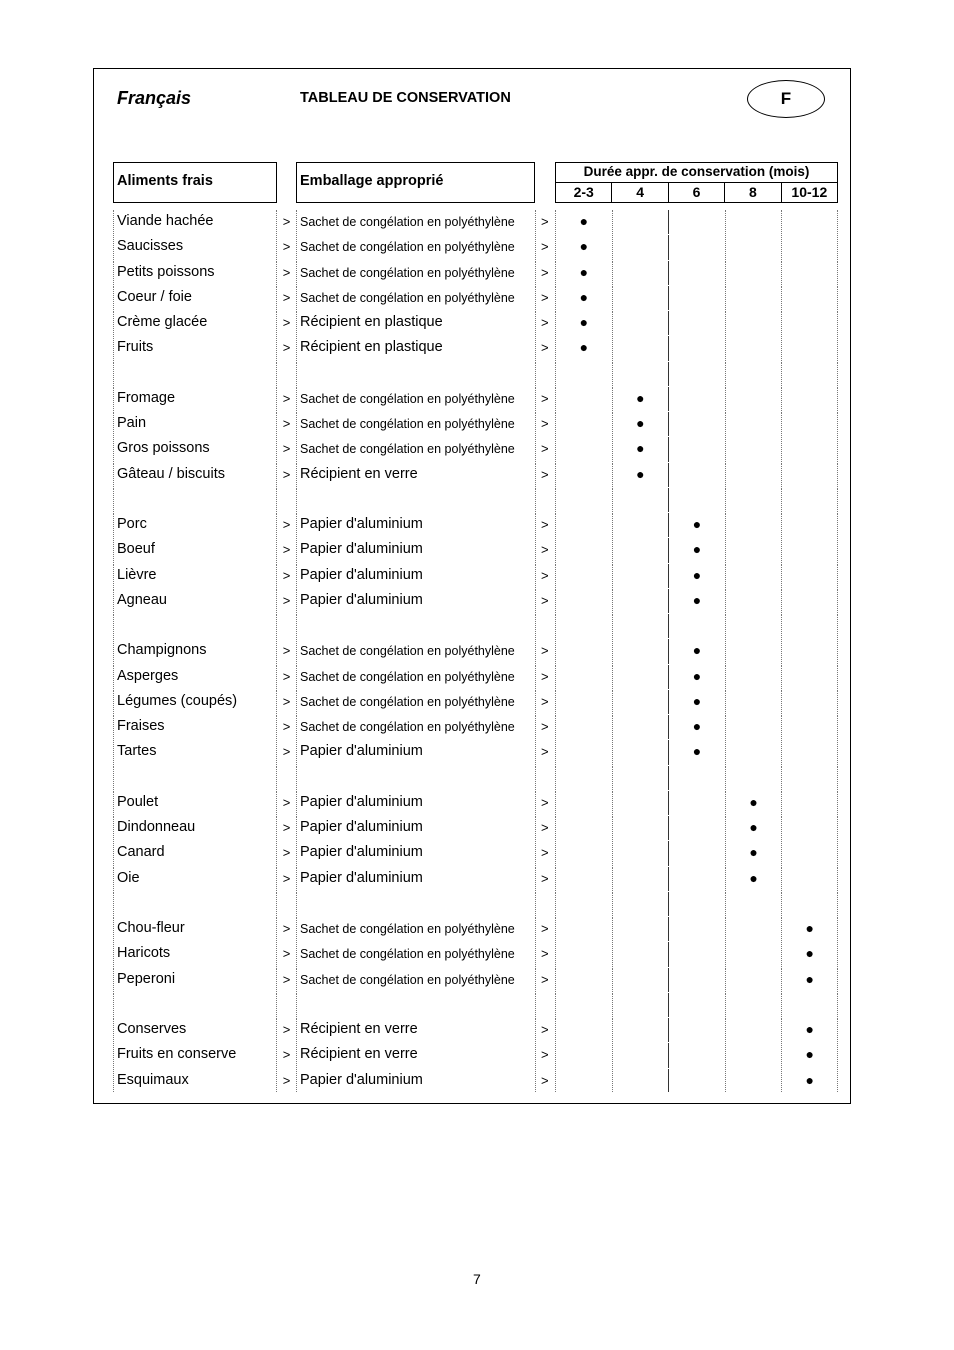 The image size is (954, 1350). Describe the element at coordinates (195, 182) in the screenshot. I see `header-food: Aliments frais` at that location.